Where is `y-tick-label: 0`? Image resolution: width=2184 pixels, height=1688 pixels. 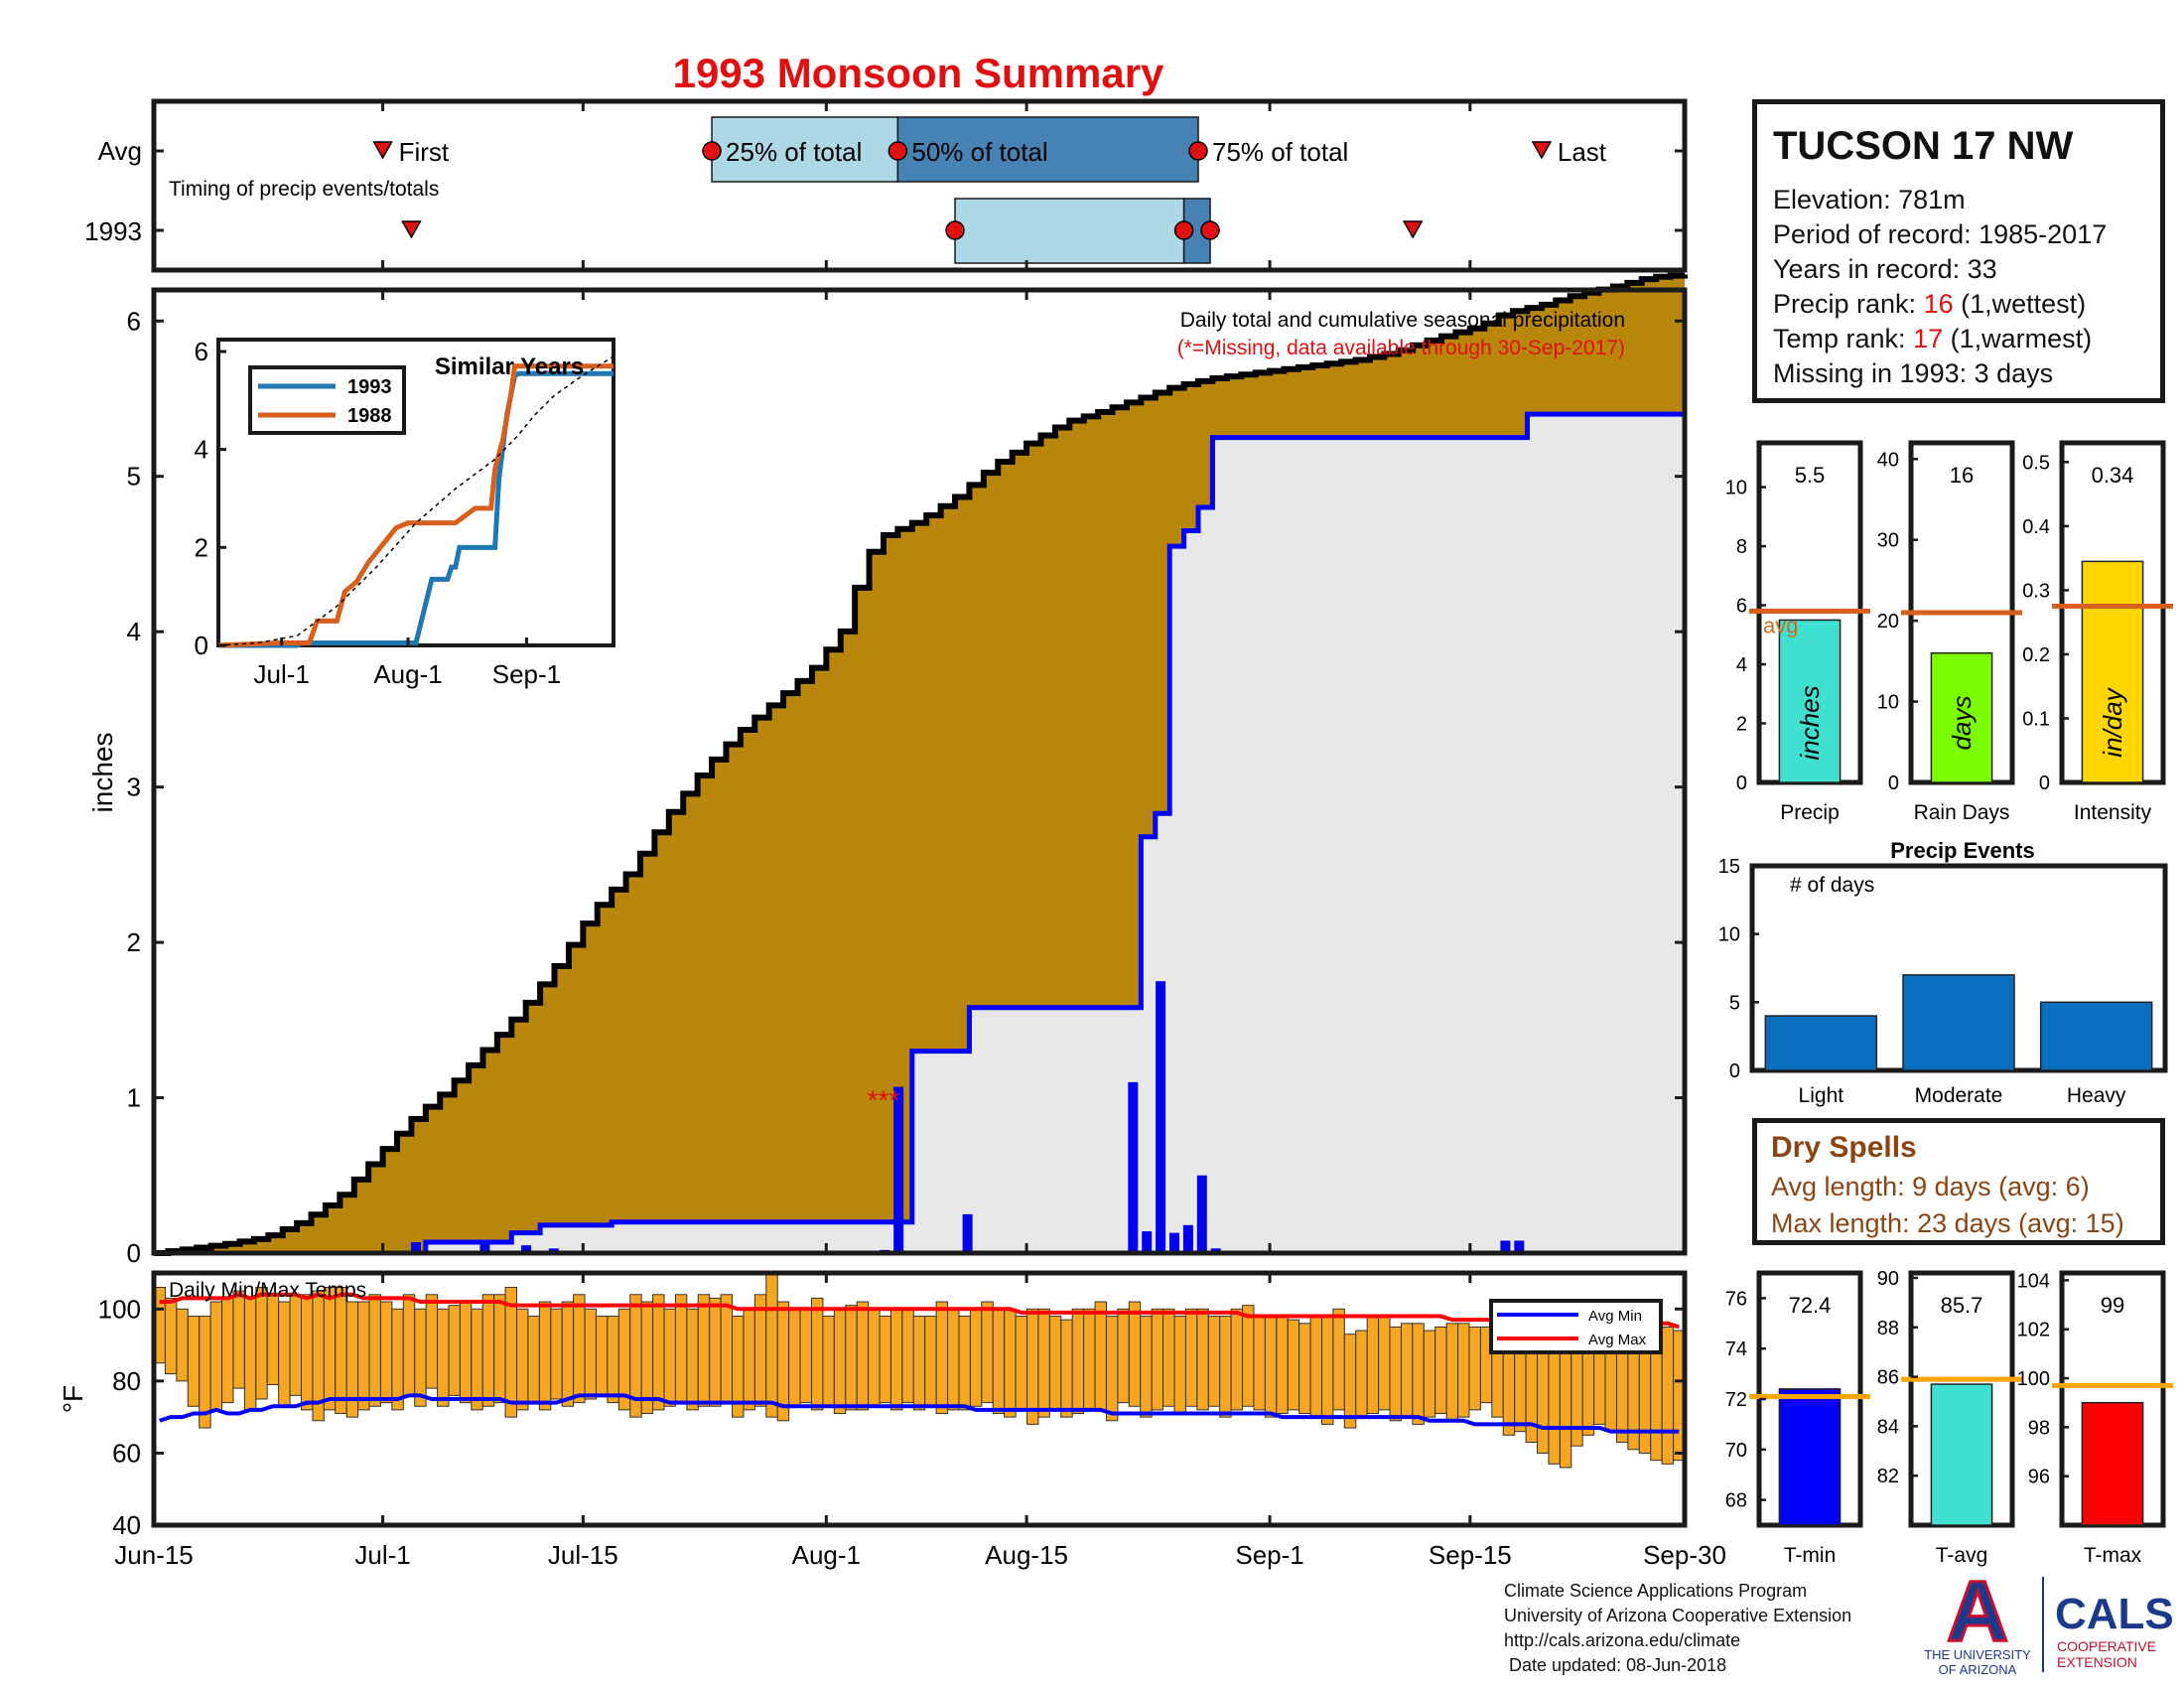
y-tick-label: 0 is located at coordinates (134, 1253).